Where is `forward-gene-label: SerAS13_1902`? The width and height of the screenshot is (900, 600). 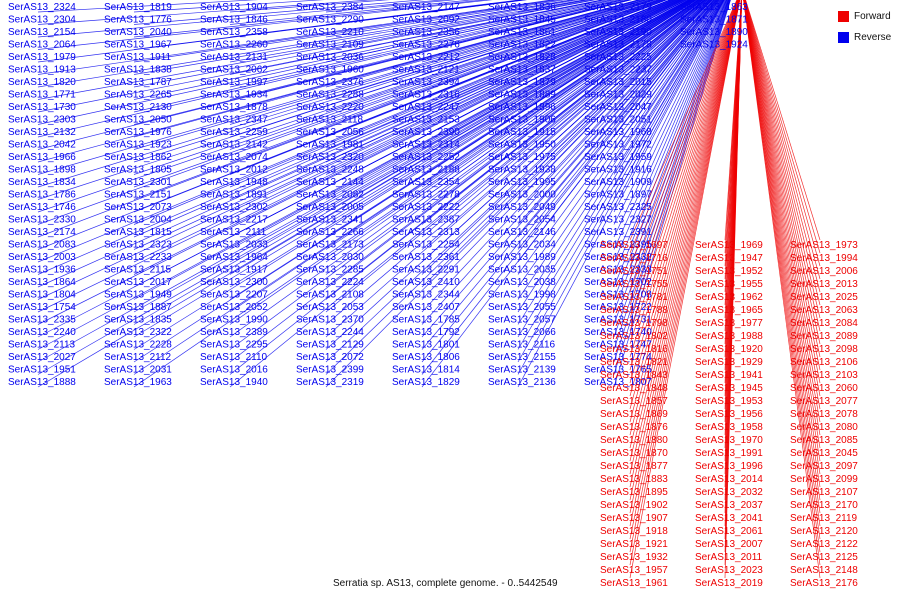
forward-gene-label: SerAS13_1902 is located at coordinates (634, 505).